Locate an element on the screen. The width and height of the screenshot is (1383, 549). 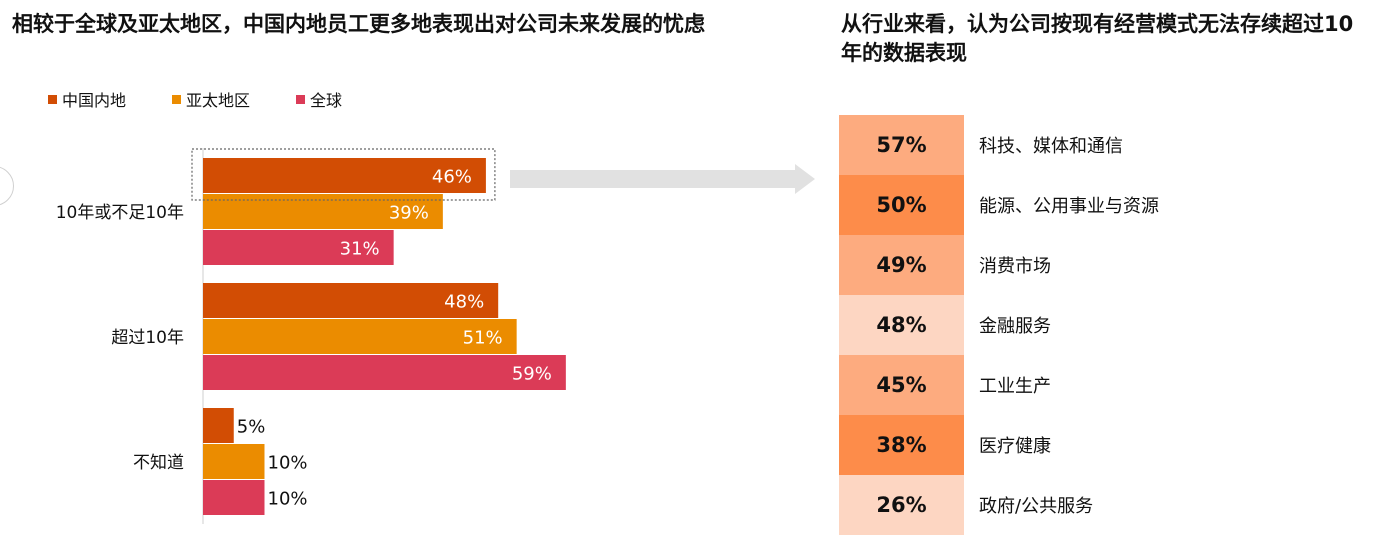
legend-swatch-apac is located at coordinates (177, 99).